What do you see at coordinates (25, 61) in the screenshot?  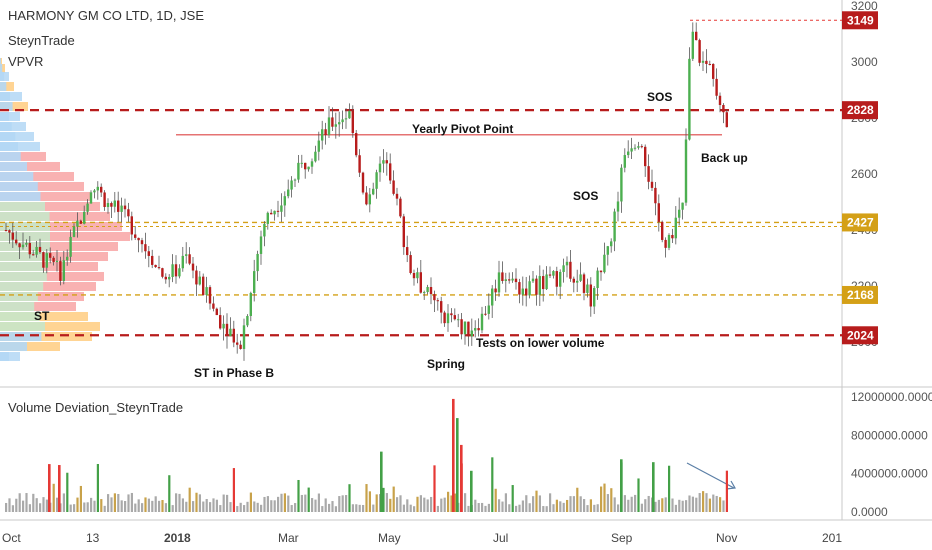 I see `legend-indicator: VPVR` at bounding box center [25, 61].